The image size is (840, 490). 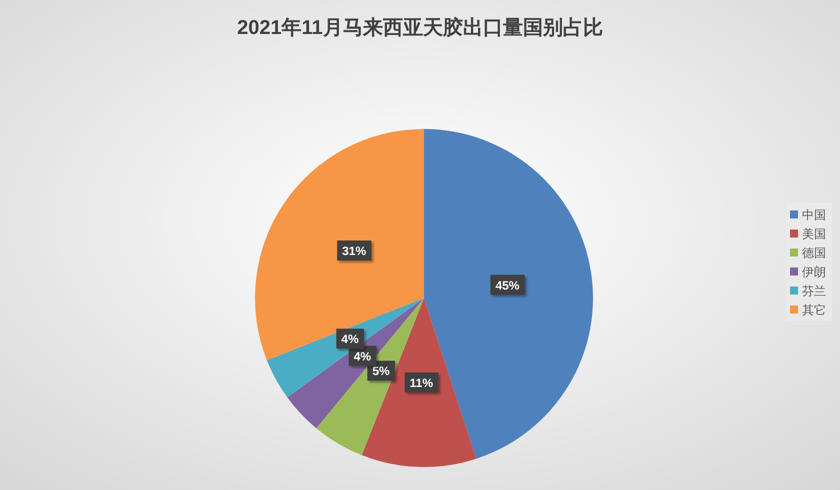 I want to click on data-label: 45%, so click(x=507, y=285).